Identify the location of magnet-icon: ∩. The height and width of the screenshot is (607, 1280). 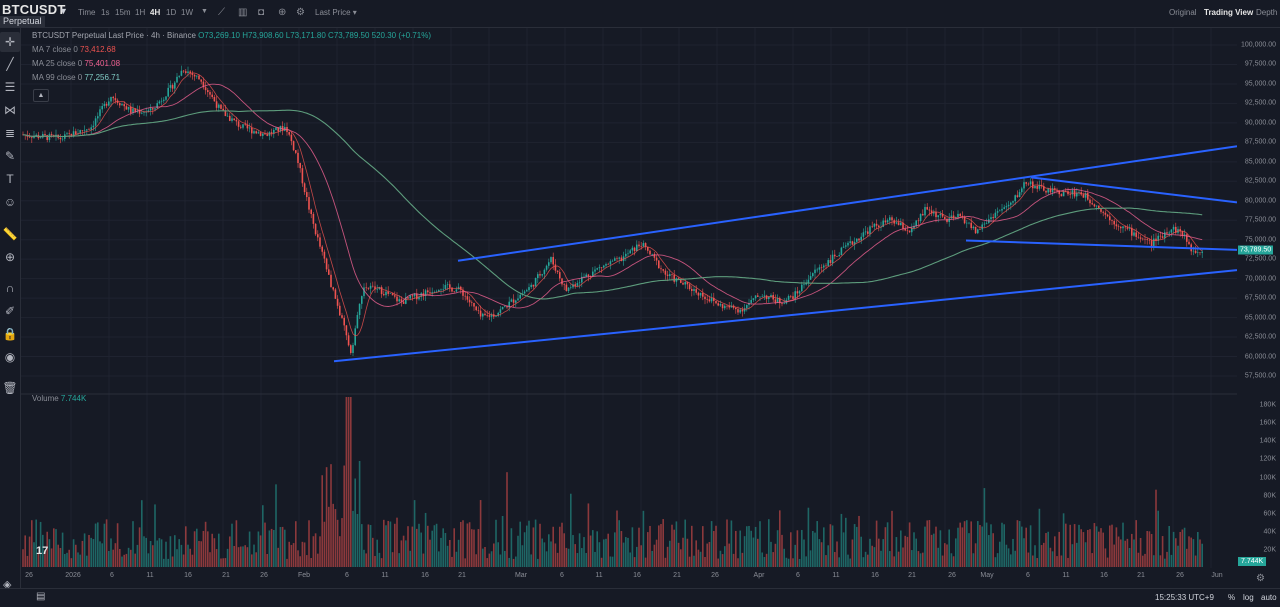
(10, 288).